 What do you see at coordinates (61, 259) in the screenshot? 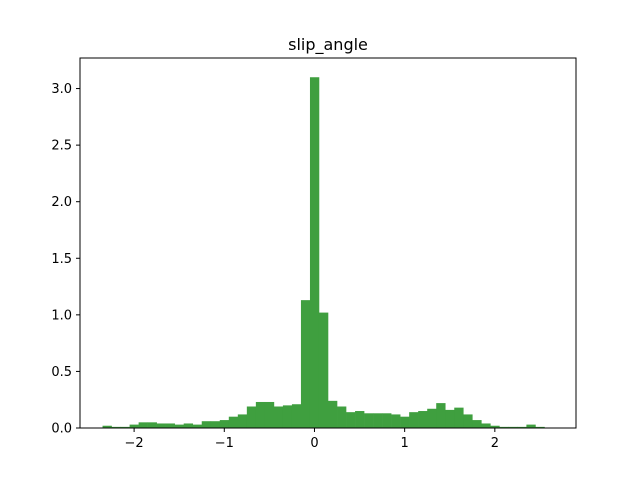
I see `y-tick-label: 1.5` at bounding box center [61, 259].